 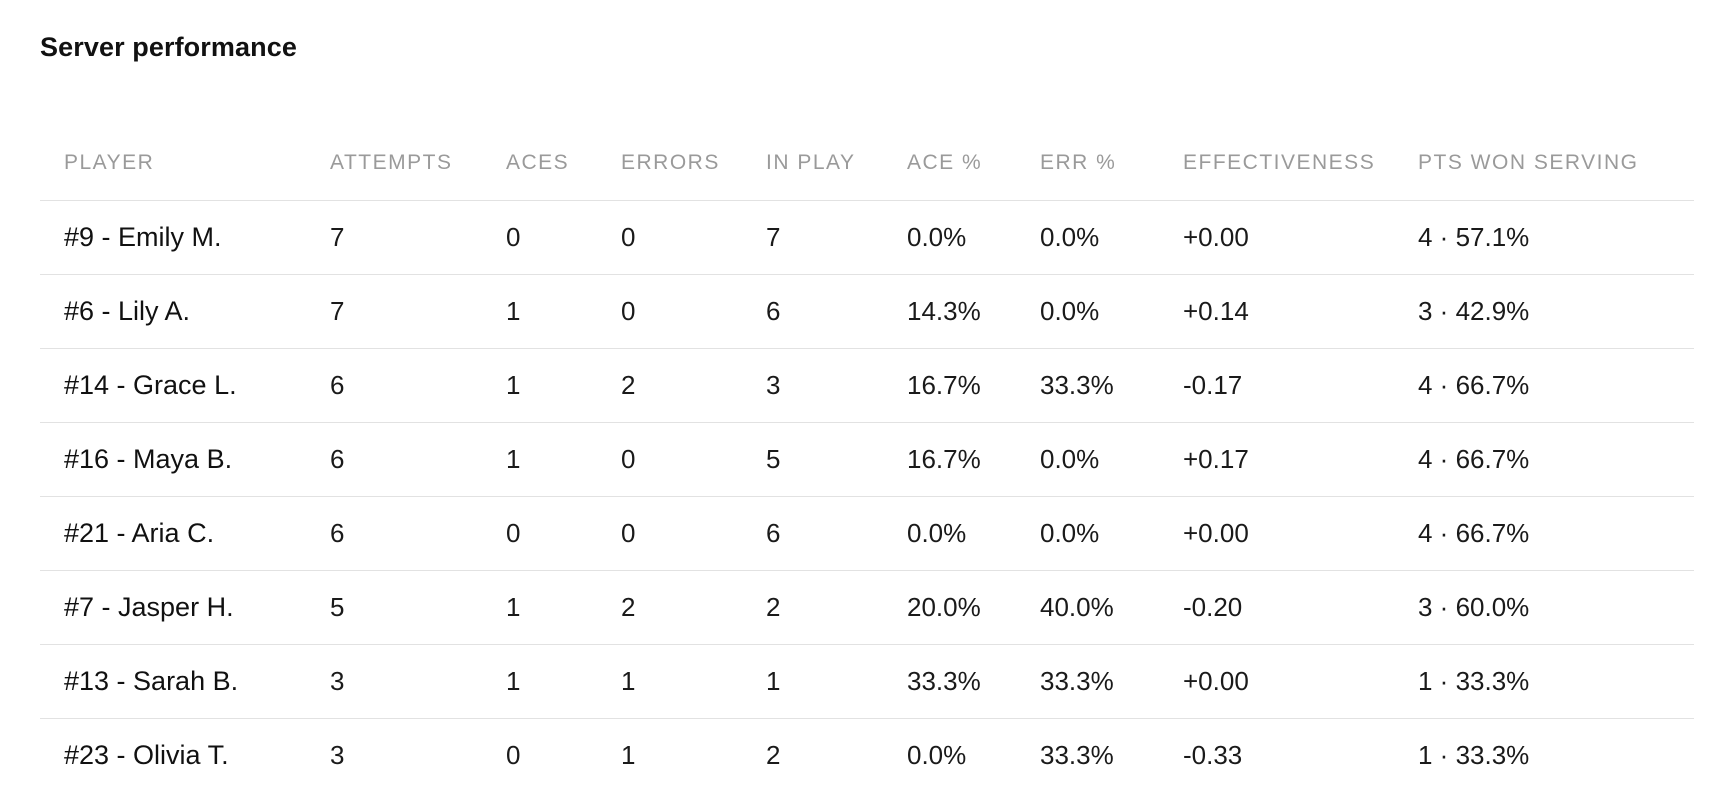 What do you see at coordinates (1111, 608) in the screenshot?
I see `err-pct-cell: 40.0%` at bounding box center [1111, 608].